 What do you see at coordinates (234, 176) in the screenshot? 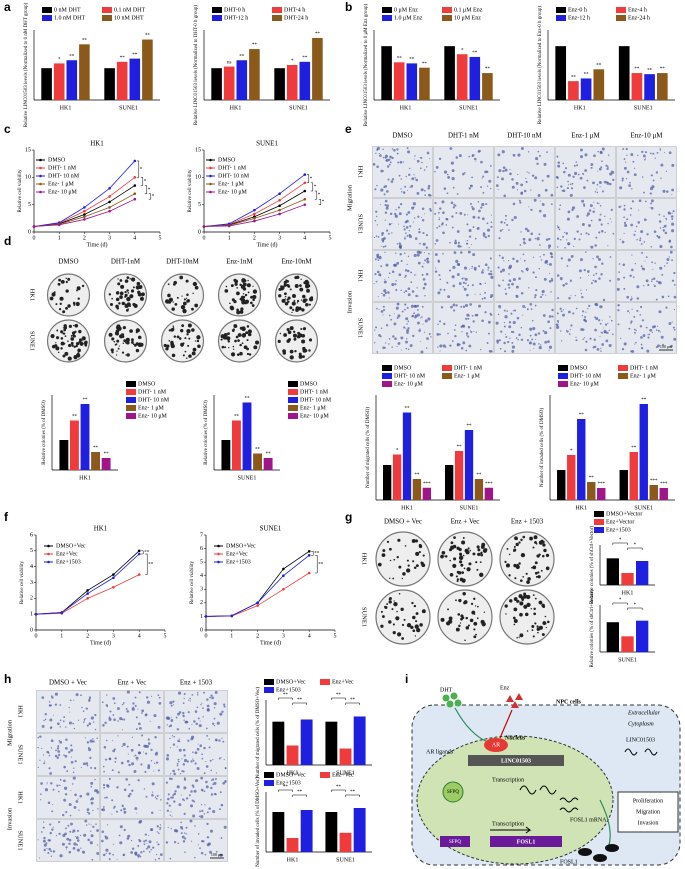
I see `legend-label: DHT- 10 nM` at bounding box center [234, 176].